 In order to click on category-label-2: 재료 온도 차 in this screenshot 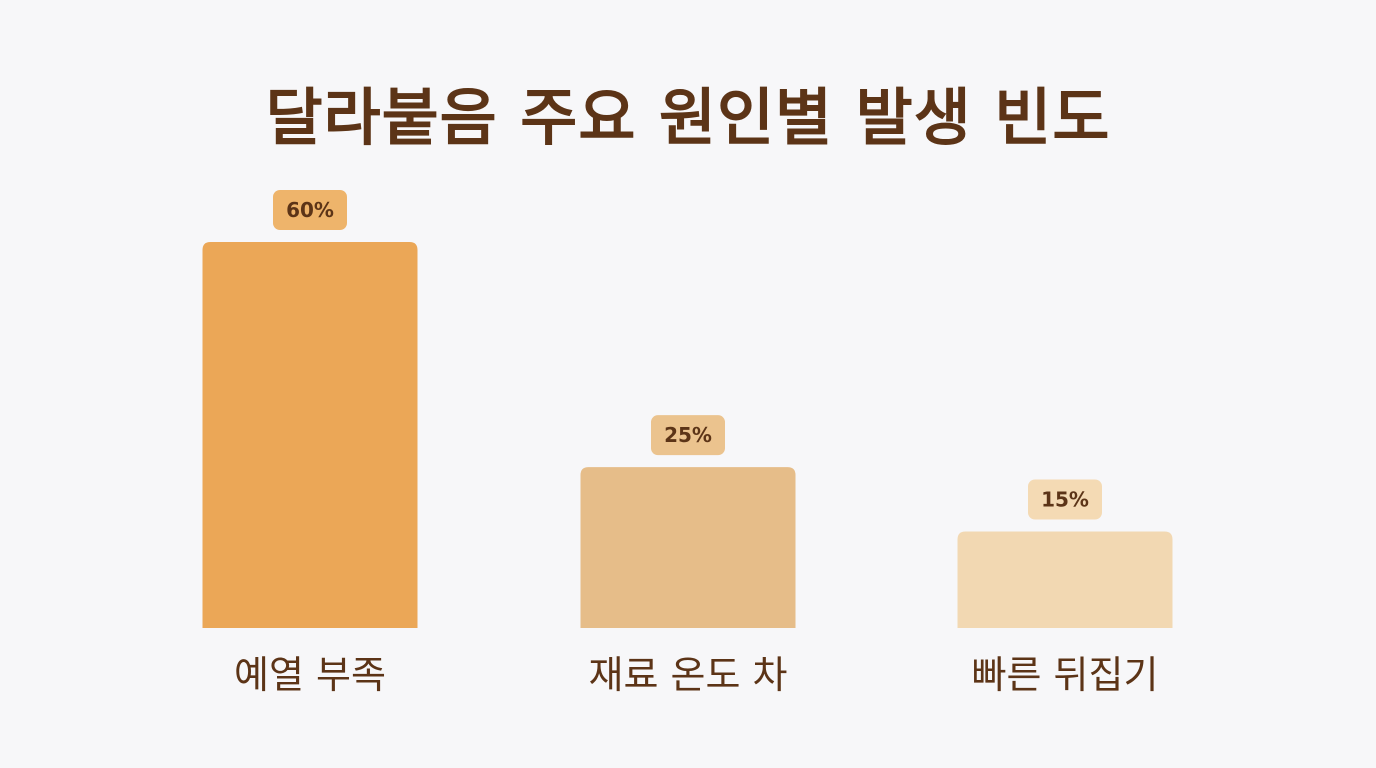, I will do `click(688, 675)`.